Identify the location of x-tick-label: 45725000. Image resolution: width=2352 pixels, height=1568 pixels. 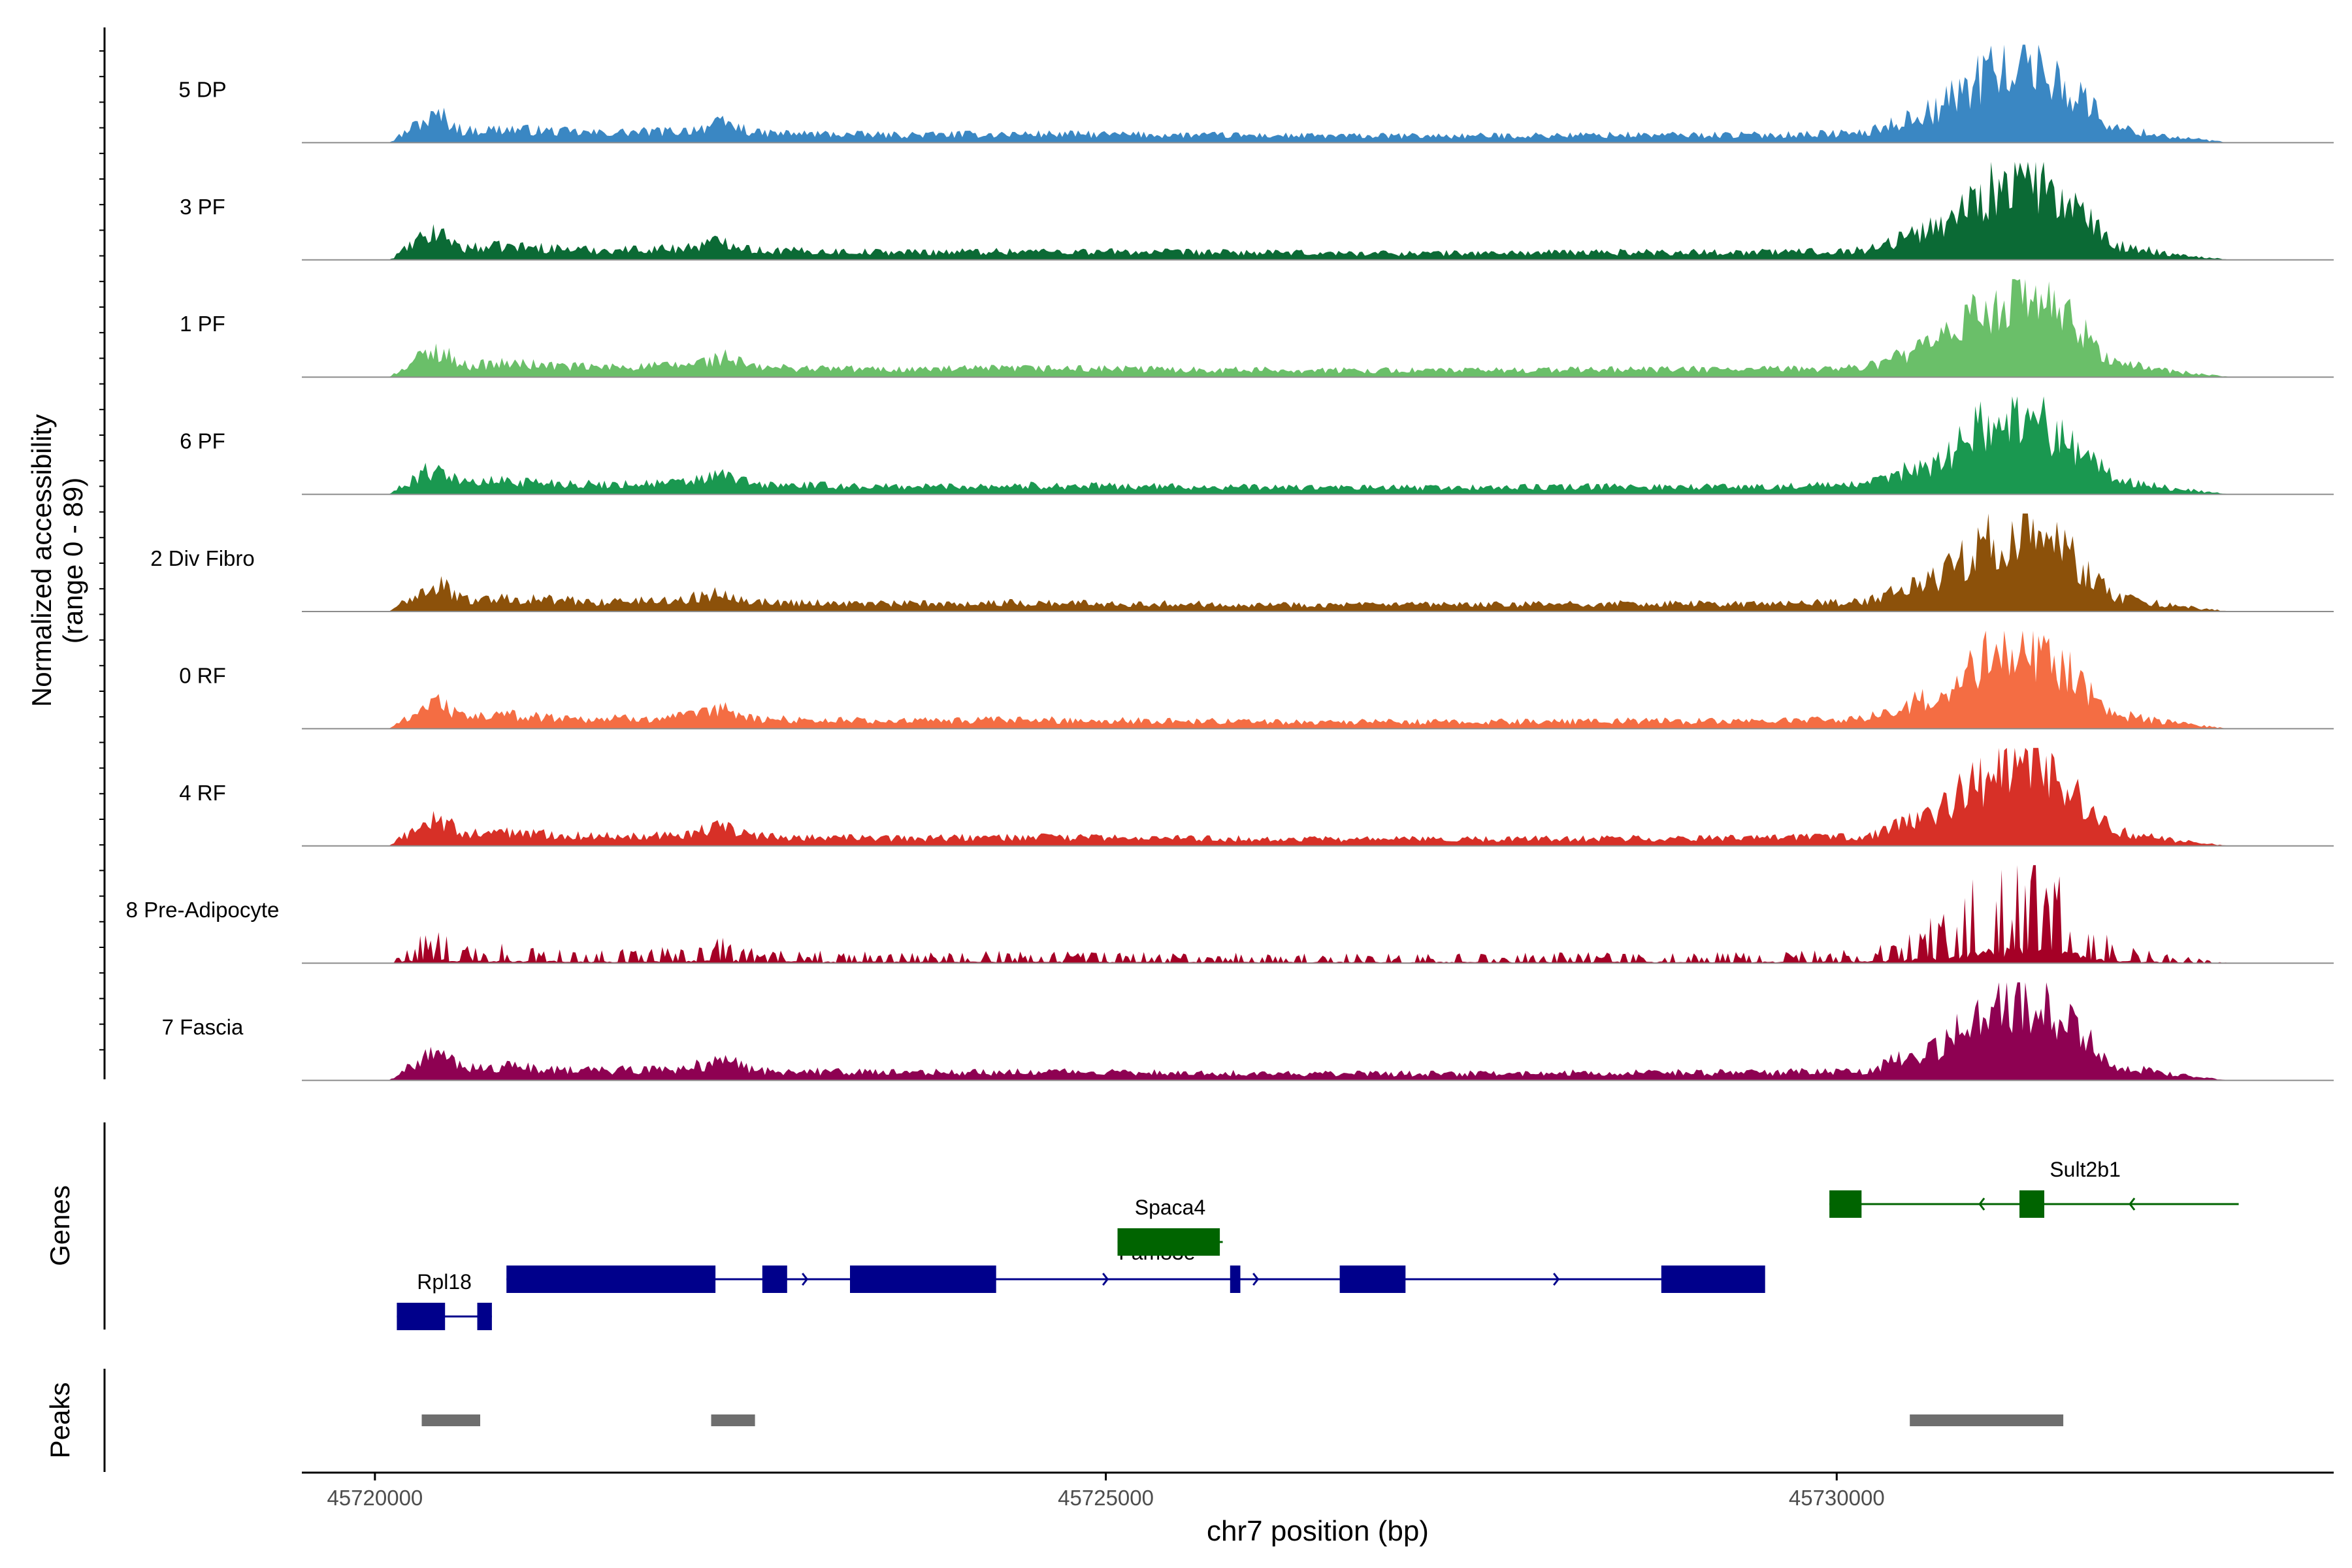
(1106, 1498).